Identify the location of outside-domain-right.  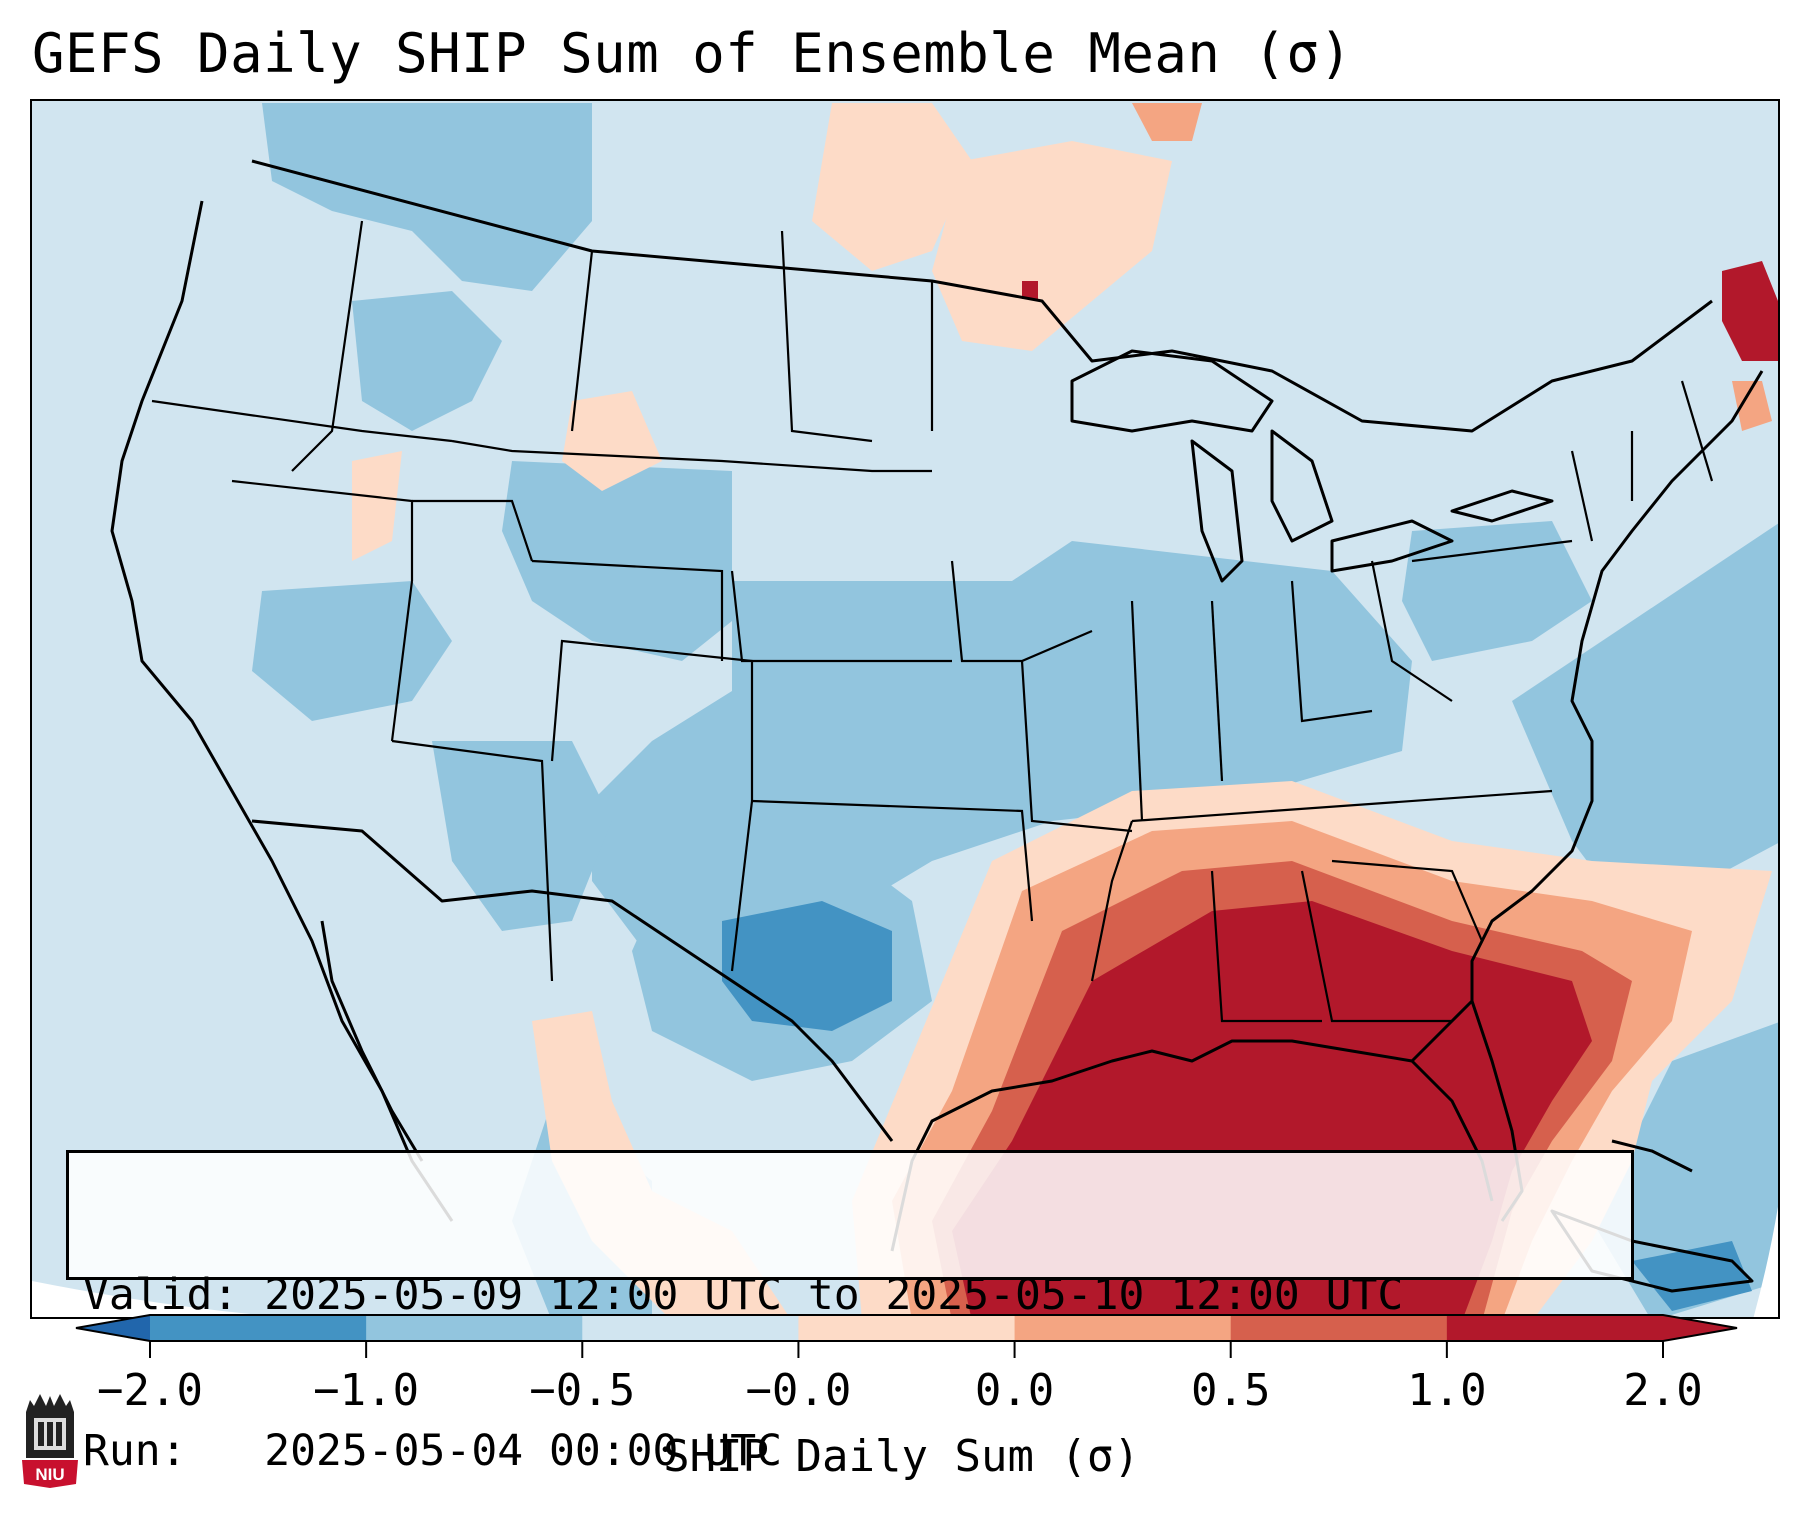
(1765, 1261).